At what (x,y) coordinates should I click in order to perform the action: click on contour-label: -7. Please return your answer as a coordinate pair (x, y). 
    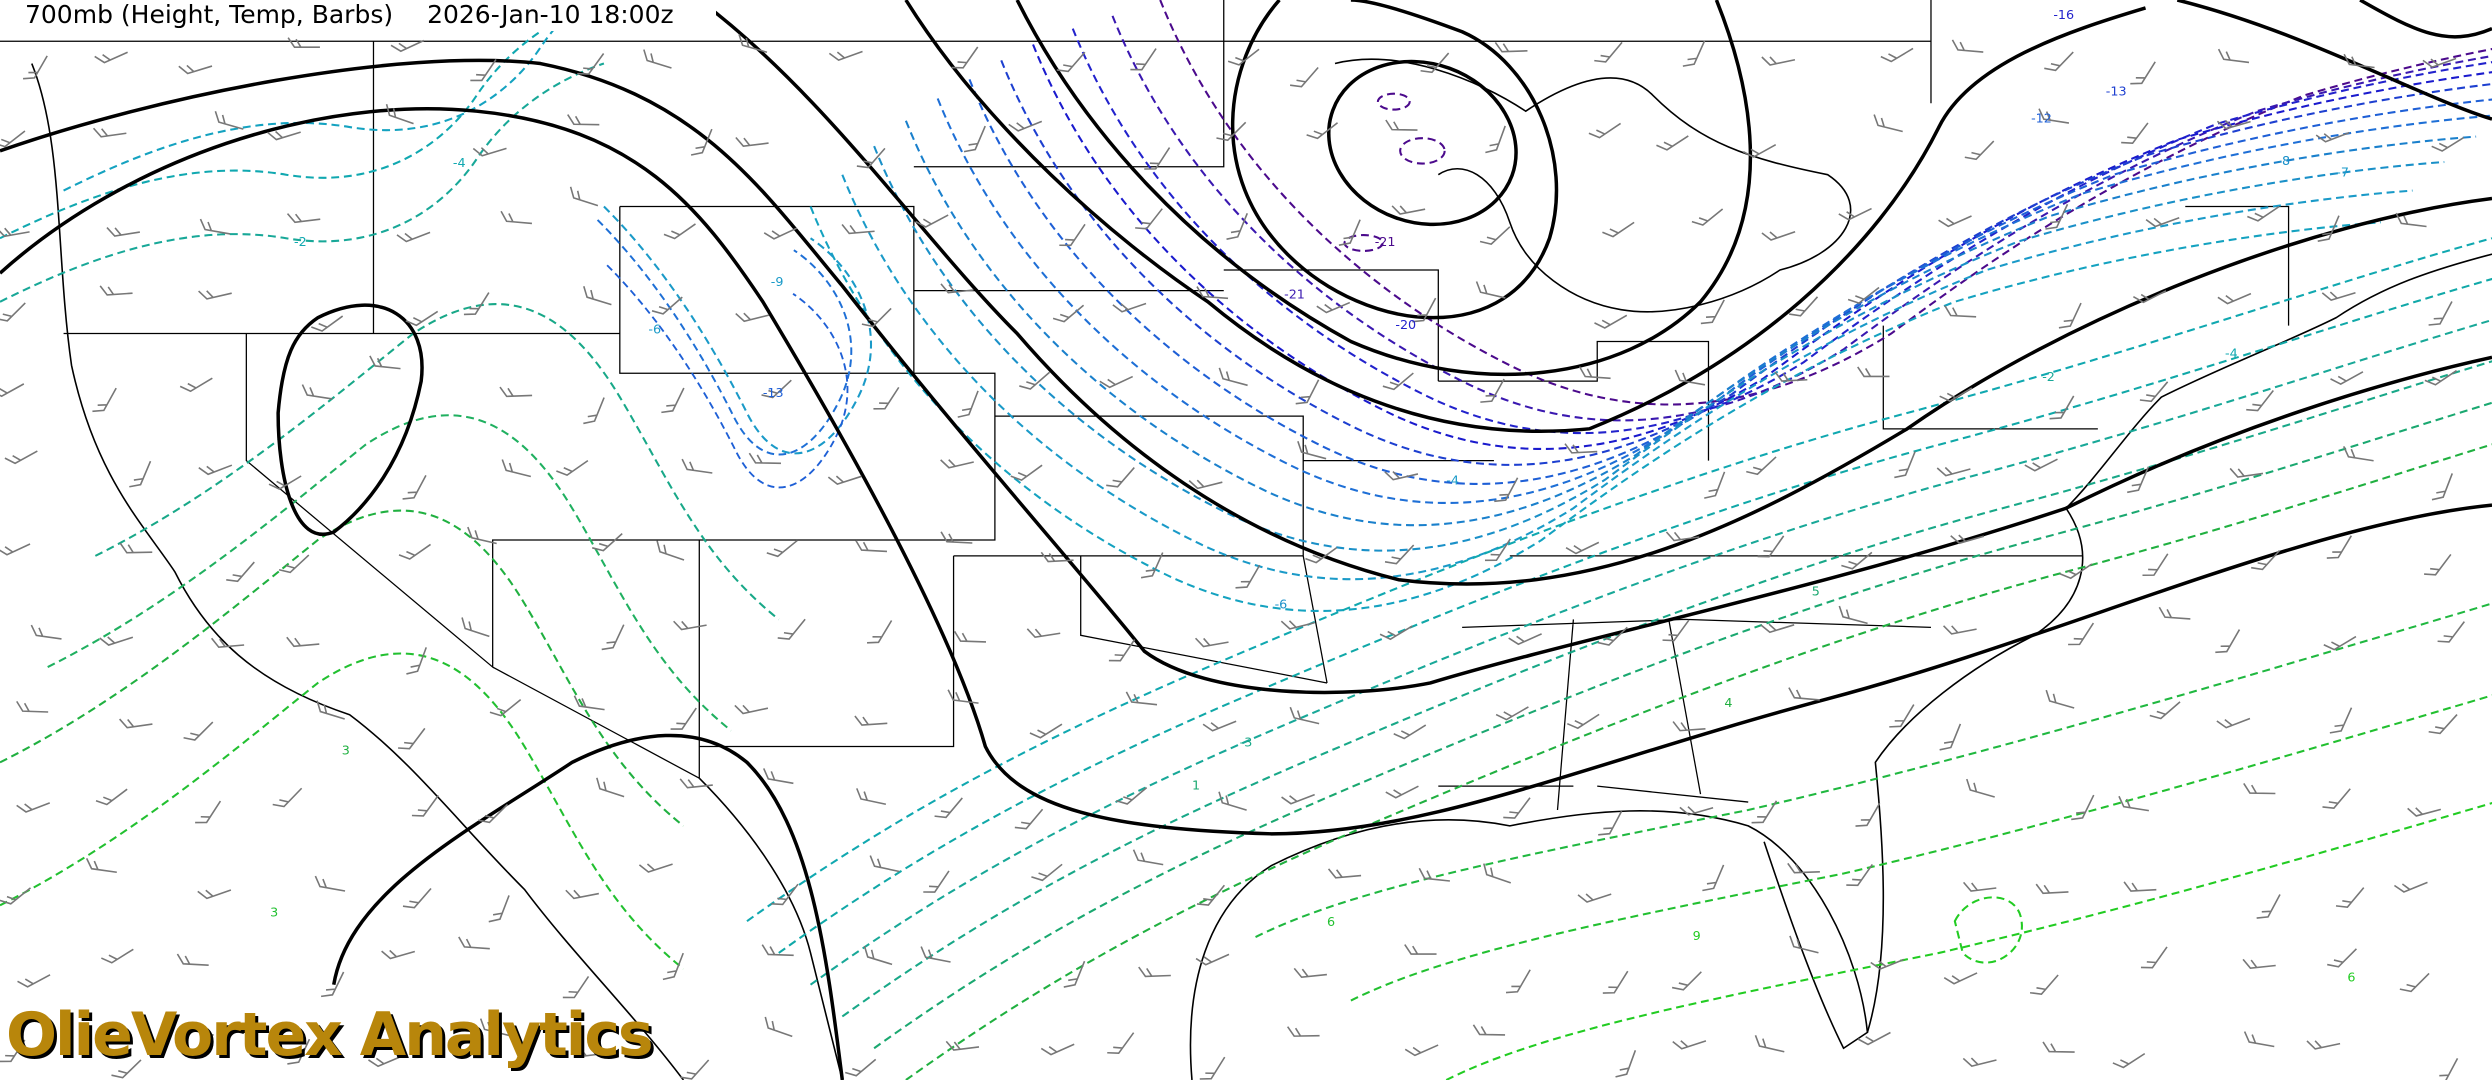
    Looking at the image, I should click on (2342, 171).